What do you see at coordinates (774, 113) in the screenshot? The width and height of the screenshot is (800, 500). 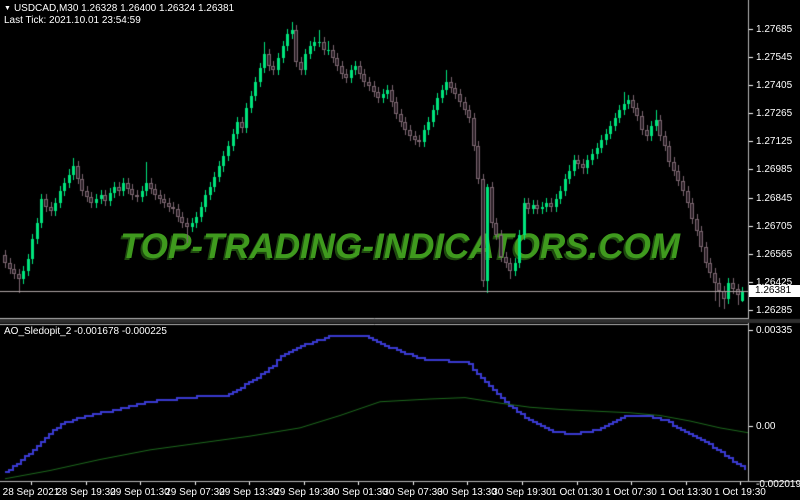 I see `price-axis-label: 1.27265` at bounding box center [774, 113].